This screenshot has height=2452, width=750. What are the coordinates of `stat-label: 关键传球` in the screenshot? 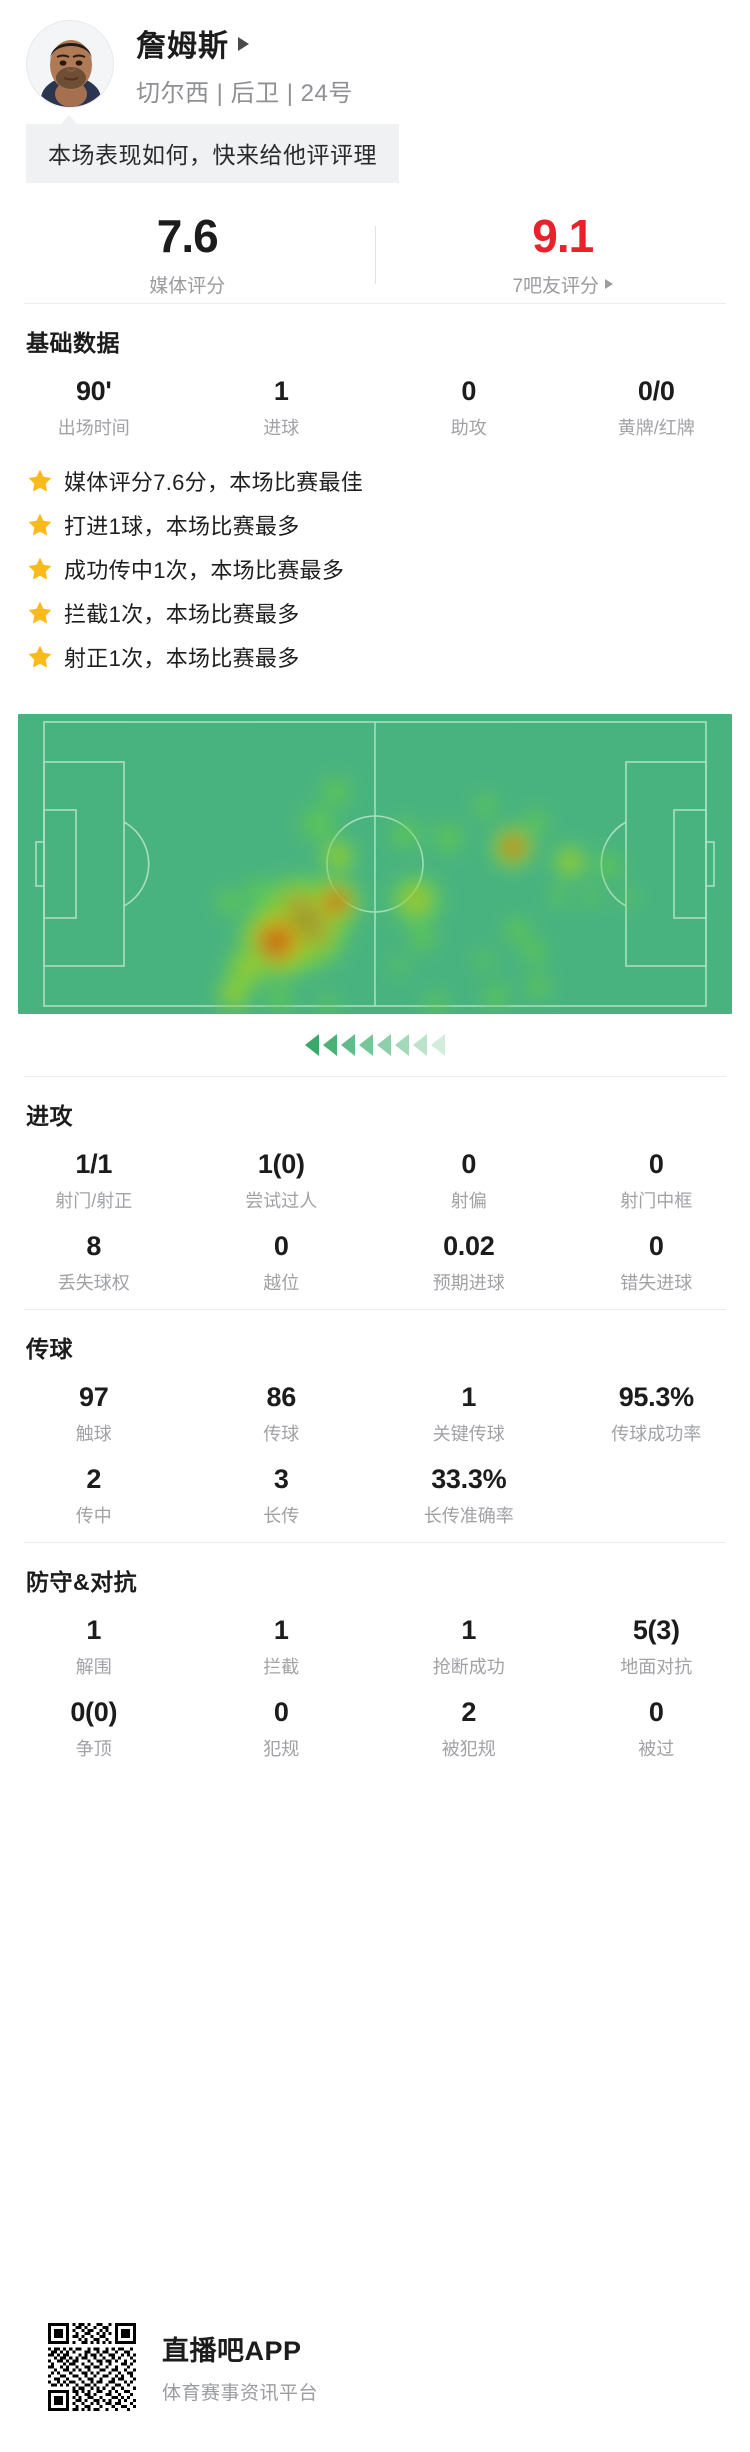 It's located at (468, 1434).